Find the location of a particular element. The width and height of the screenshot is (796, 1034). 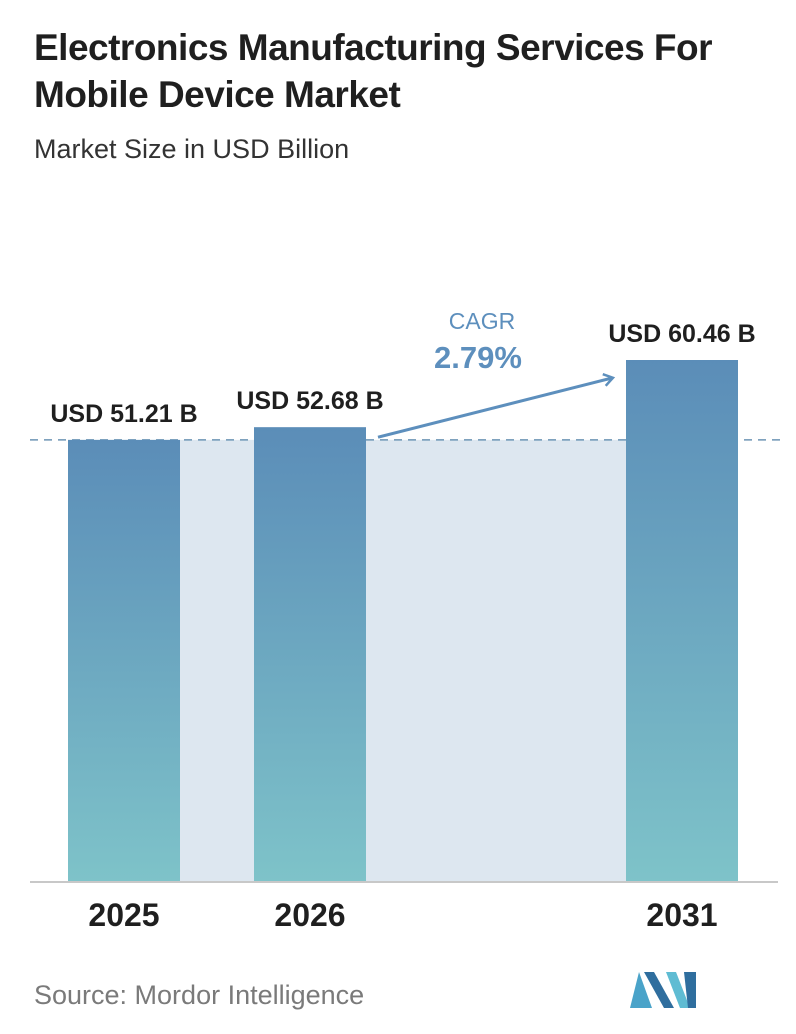

x-tick-label-2025: 2025 is located at coordinates (123, 915).